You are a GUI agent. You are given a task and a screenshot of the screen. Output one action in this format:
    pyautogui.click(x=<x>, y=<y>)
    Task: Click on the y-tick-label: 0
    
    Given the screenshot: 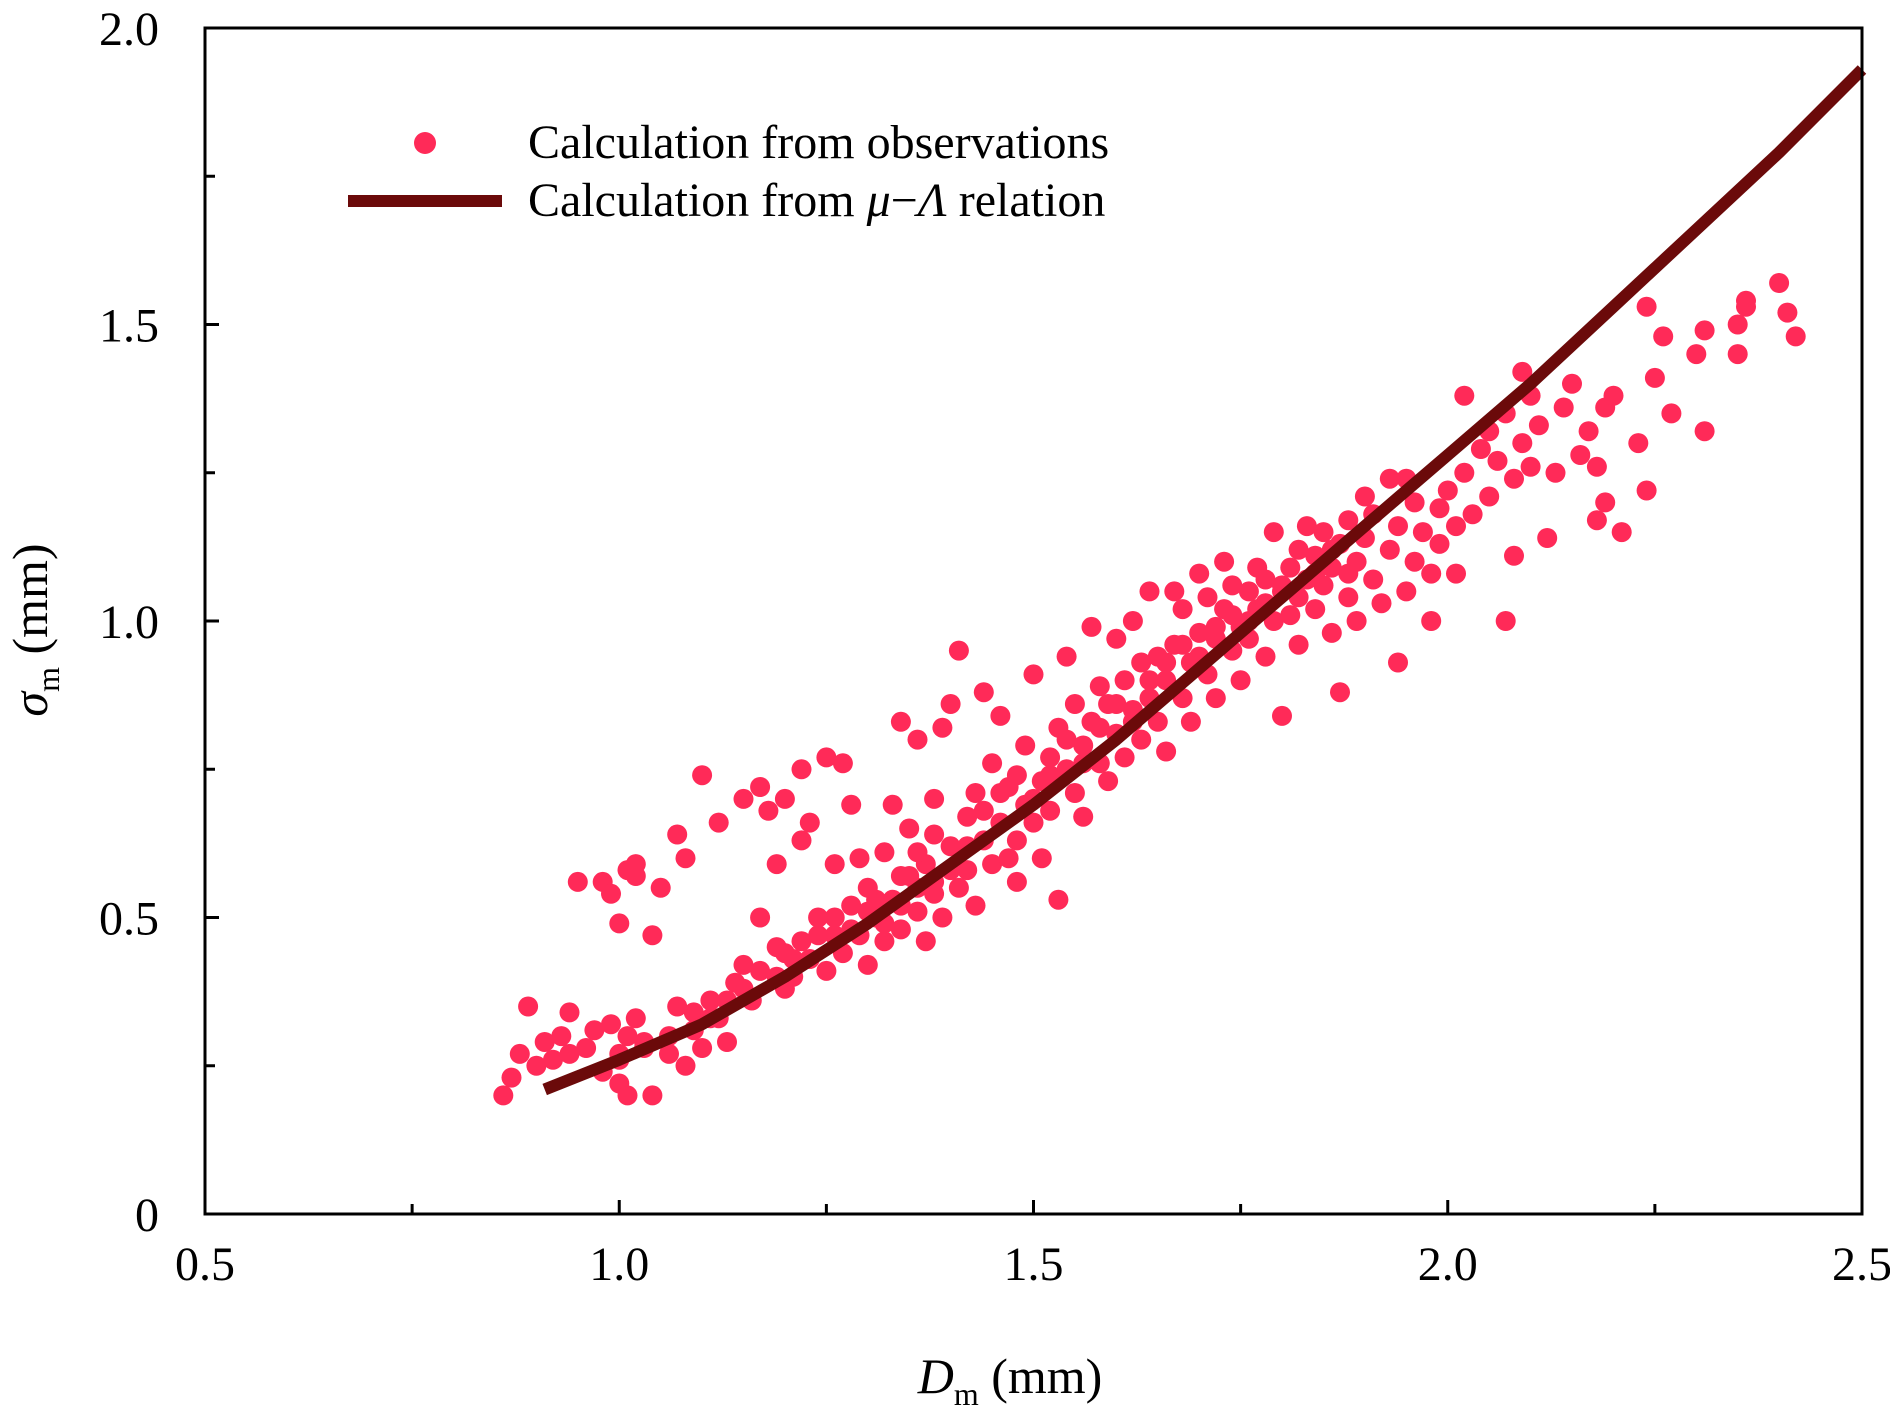 What is the action you would take?
    pyautogui.click(x=147, y=1215)
    